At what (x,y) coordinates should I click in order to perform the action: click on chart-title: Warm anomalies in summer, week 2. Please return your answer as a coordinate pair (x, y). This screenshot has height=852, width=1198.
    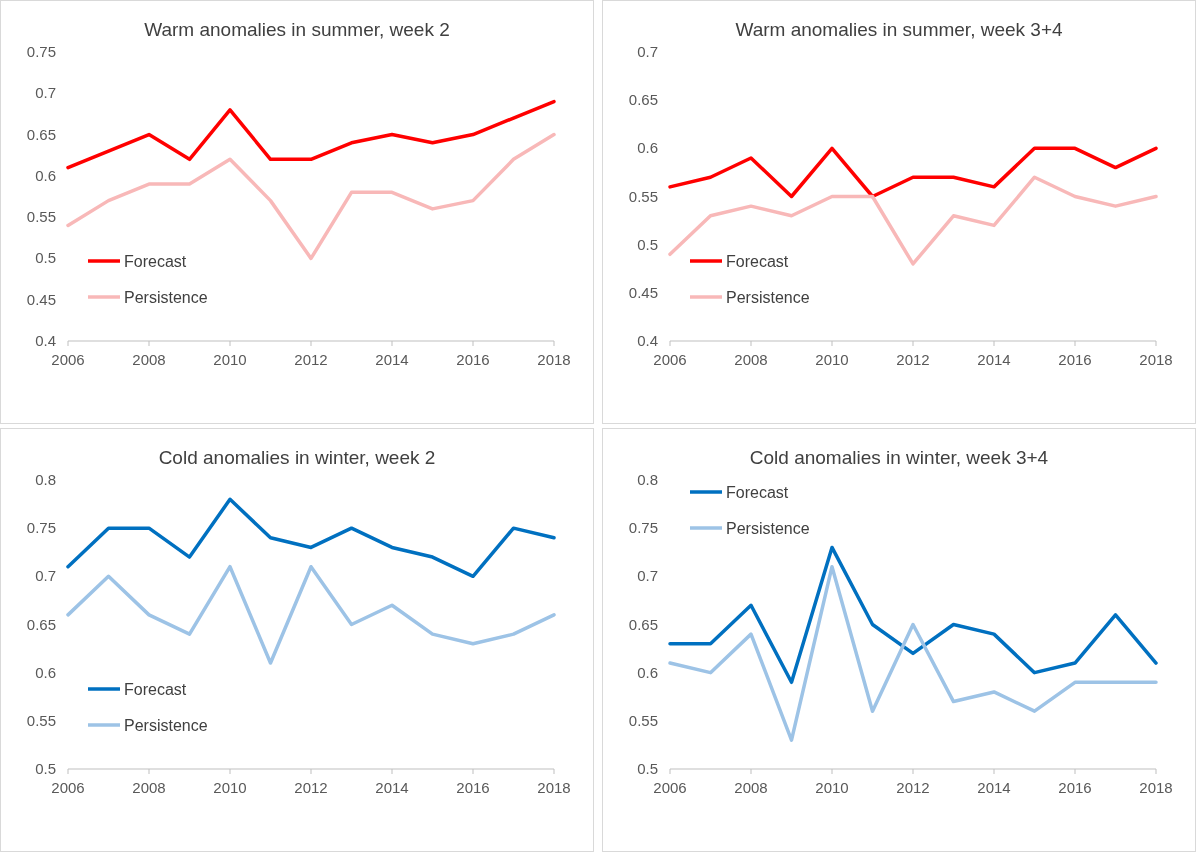
    Looking at the image, I should click on (297, 29).